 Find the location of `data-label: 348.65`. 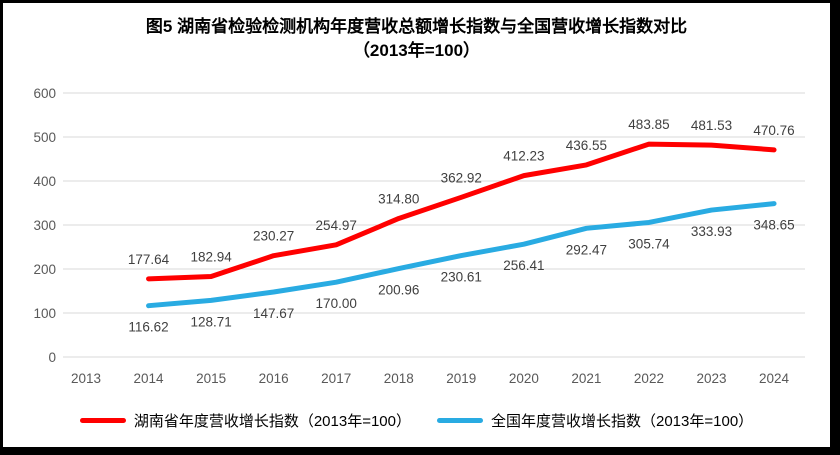

data-label: 348.65 is located at coordinates (773, 225).